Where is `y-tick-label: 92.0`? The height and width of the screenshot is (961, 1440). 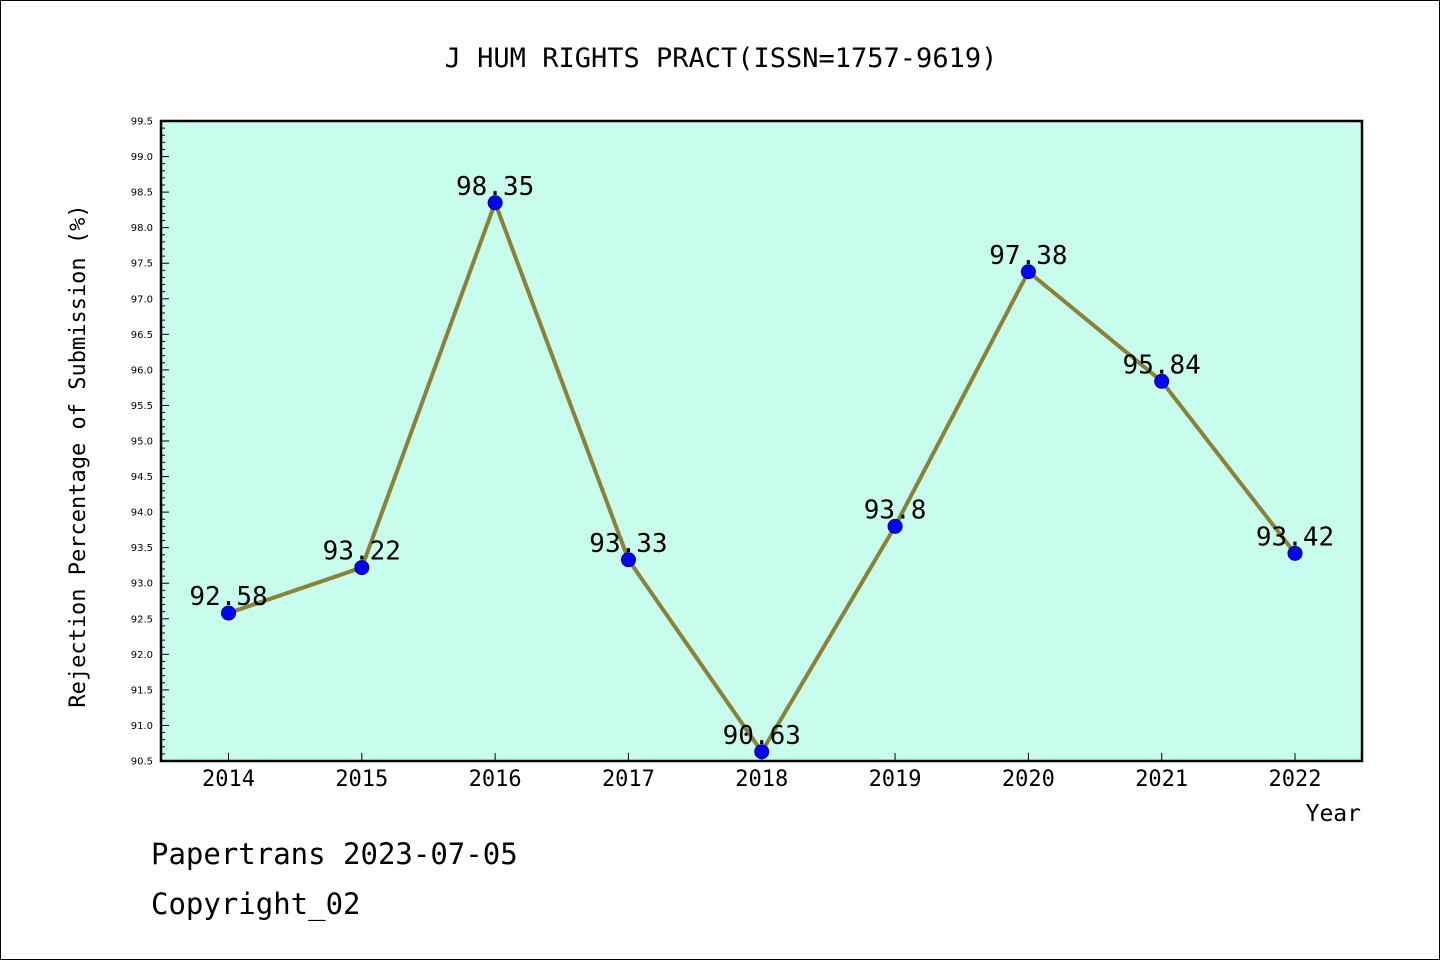 y-tick-label: 92.0 is located at coordinates (142, 655).